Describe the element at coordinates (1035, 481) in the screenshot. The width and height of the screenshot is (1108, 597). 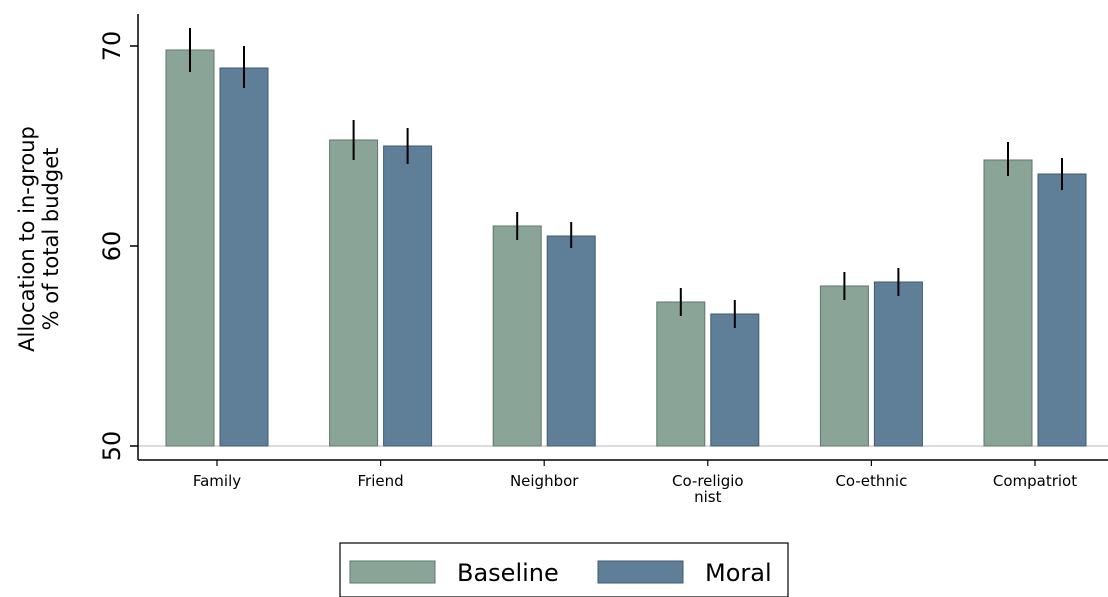
I see `x-tick-label-5: Compatriot` at that location.